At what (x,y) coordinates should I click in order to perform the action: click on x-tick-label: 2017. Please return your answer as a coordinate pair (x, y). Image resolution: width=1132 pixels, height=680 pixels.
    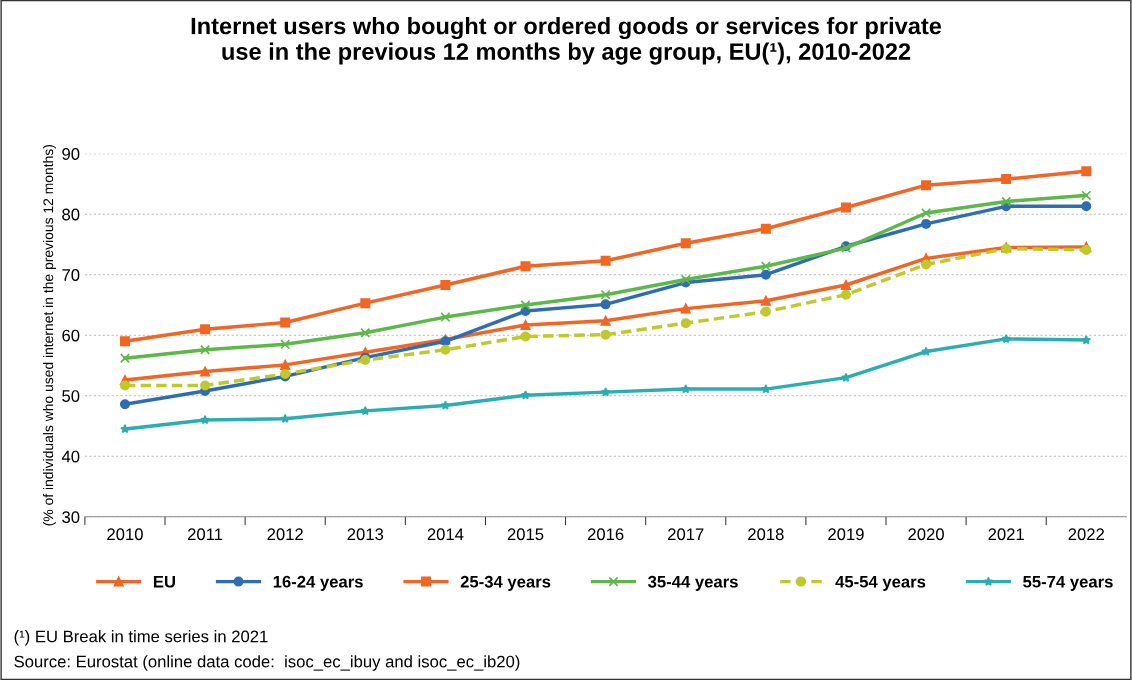
    Looking at the image, I should click on (686, 534).